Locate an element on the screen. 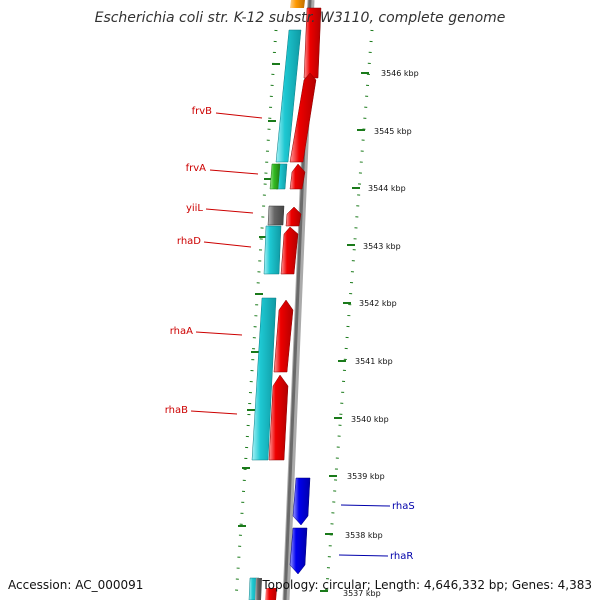 The height and width of the screenshot is (600, 600). gene-frvB-fwd is located at coordinates (312, 43).